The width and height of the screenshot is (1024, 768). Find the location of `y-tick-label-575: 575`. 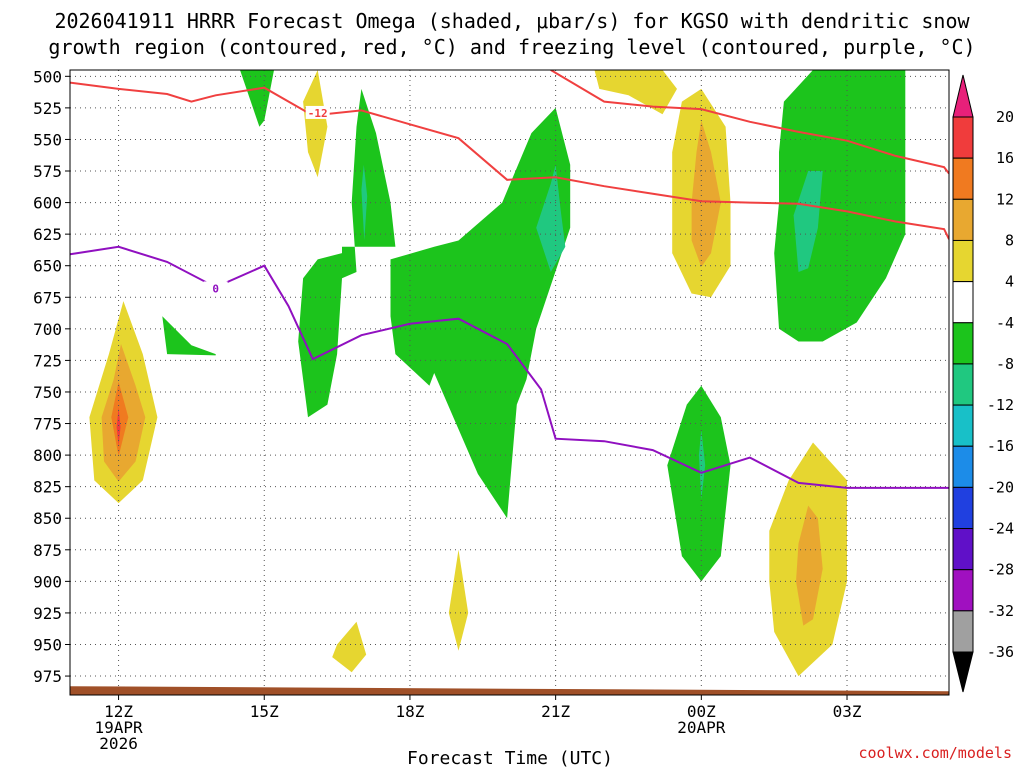

y-tick-label-575: 575 is located at coordinates (47, 171).